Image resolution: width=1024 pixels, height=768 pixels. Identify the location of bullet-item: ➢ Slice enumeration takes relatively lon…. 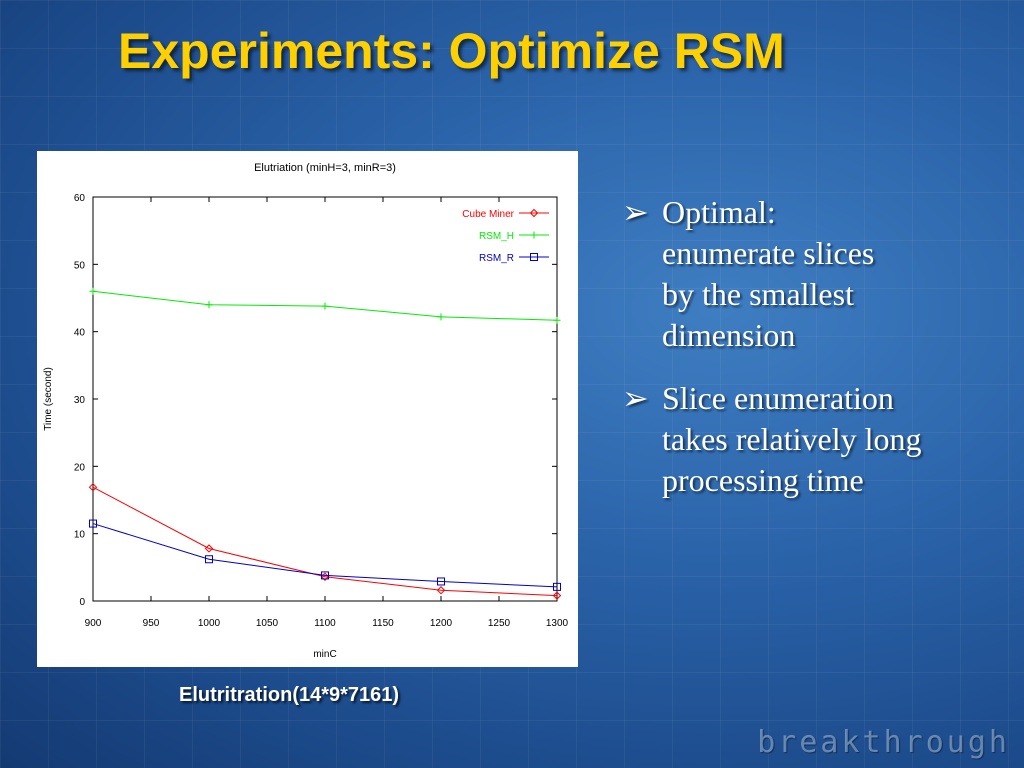
(817, 439).